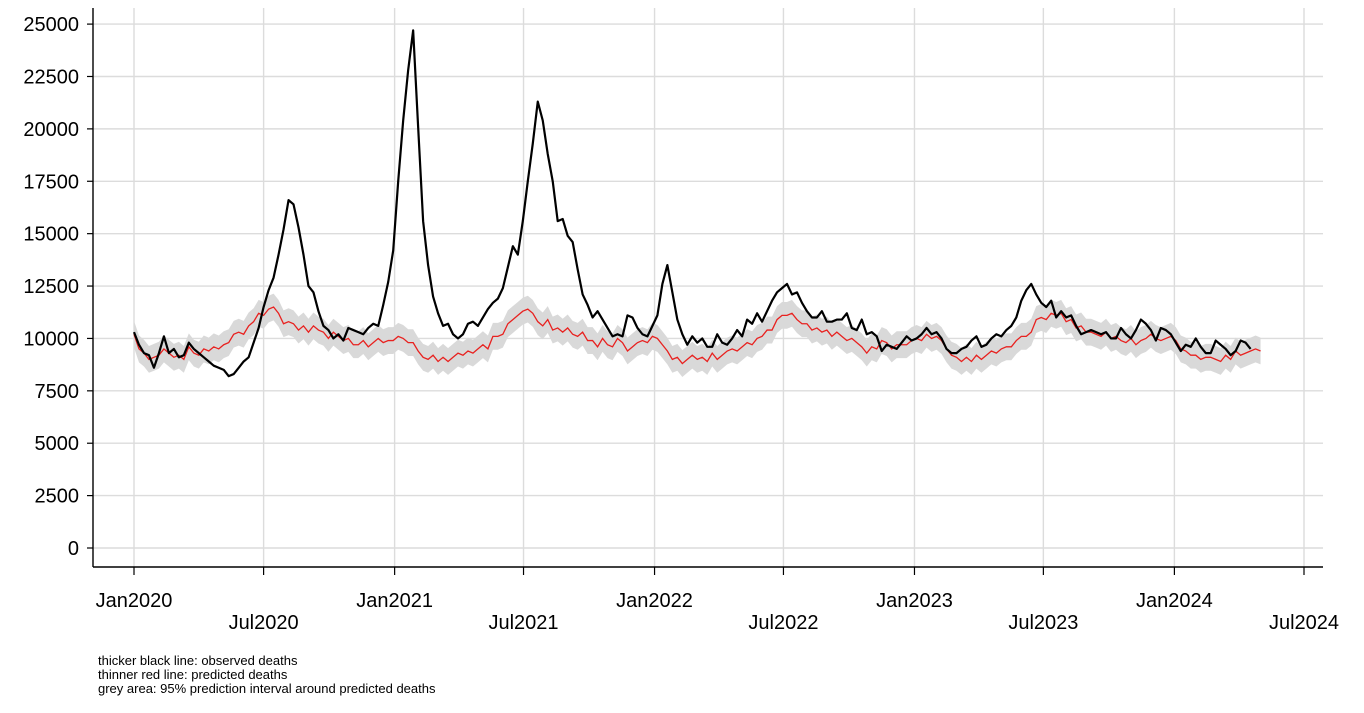 This screenshot has width=1364, height=713. What do you see at coordinates (783, 623) in the screenshot?
I see `x-tick-label: Jul2022` at bounding box center [783, 623].